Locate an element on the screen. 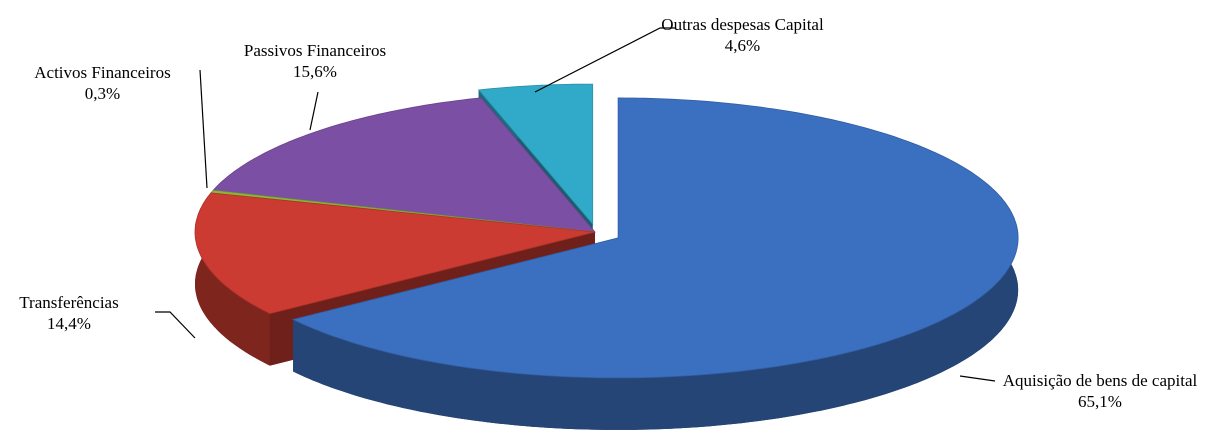  slice-name: Aquisição de bens de capital is located at coordinates (1100, 380).